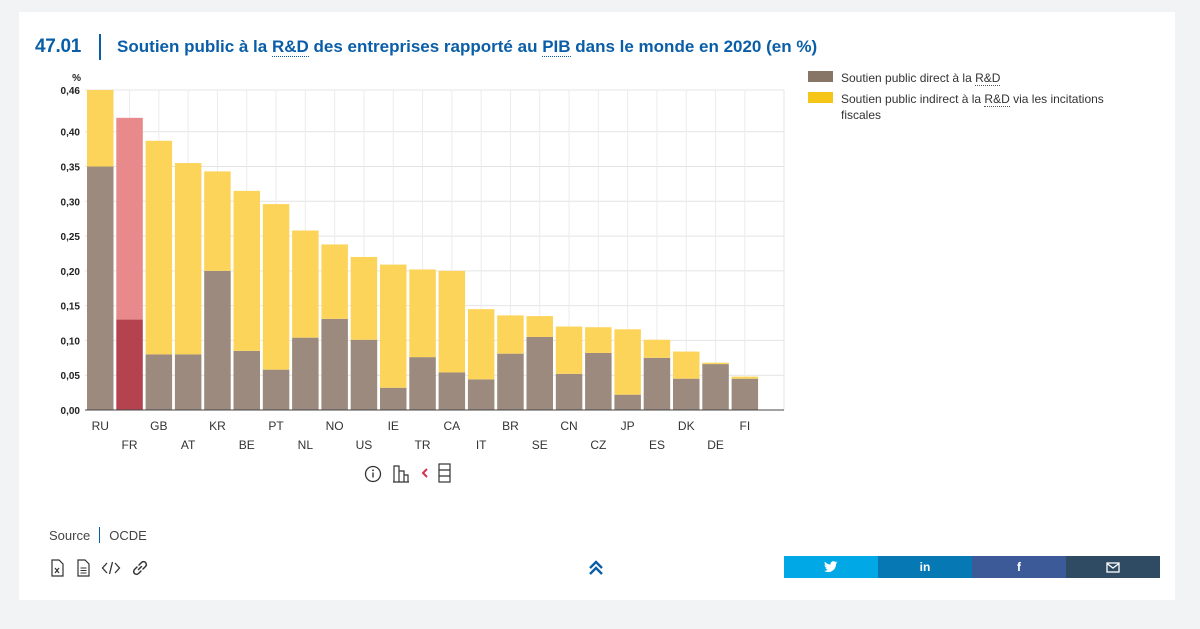 The image size is (1200, 629). Describe the element at coordinates (445, 473) in the screenshot. I see `table-icon` at that location.